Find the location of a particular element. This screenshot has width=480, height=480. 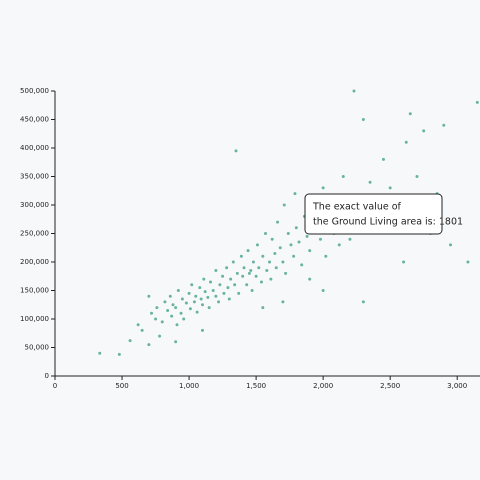

x-tick-label: 2,000 is located at coordinates (323, 386).